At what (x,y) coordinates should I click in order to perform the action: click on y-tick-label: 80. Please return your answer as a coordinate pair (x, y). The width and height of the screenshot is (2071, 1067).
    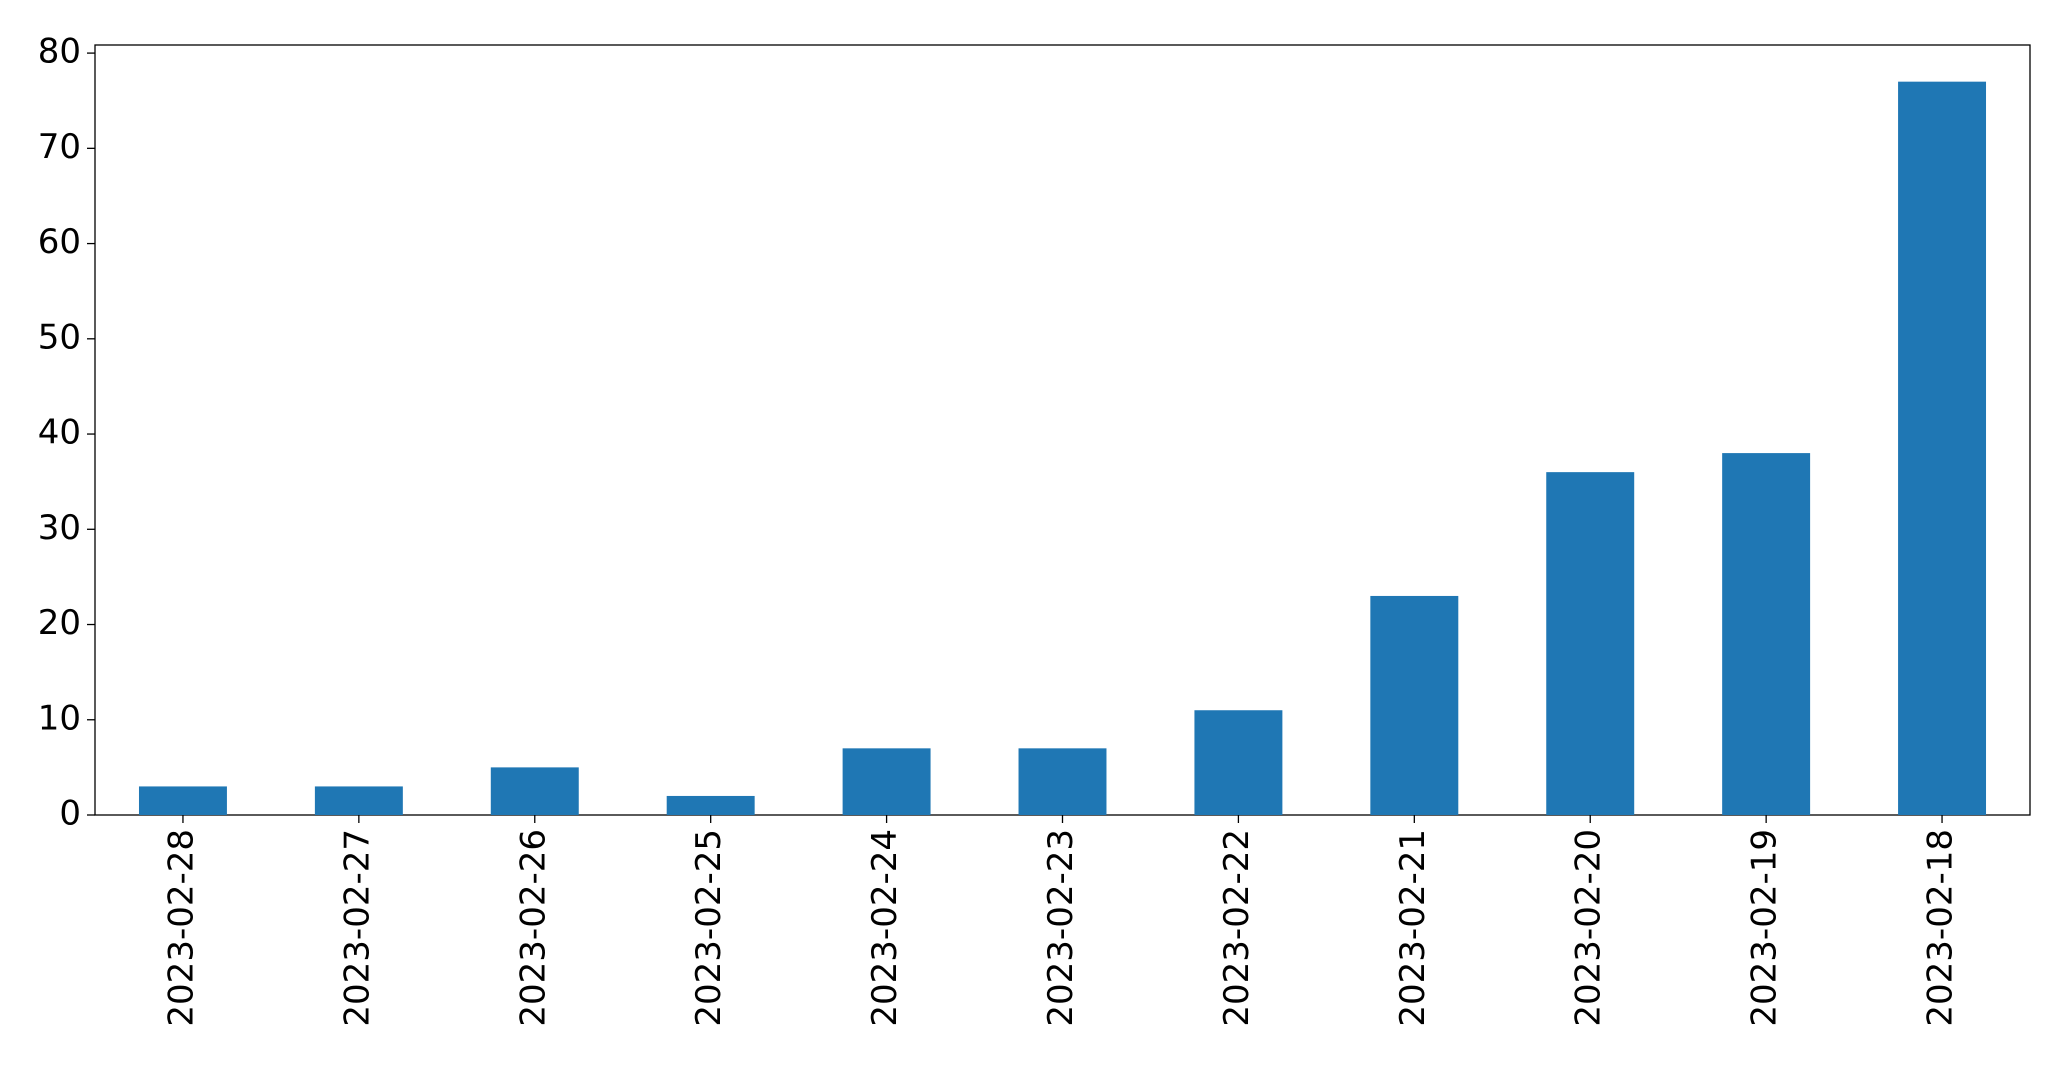
    Looking at the image, I should click on (59, 52).